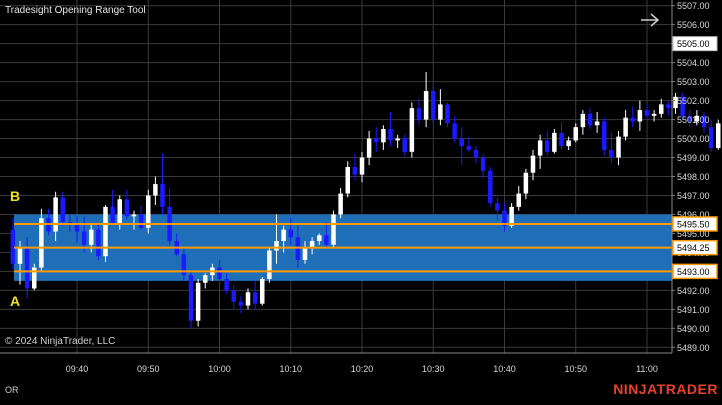 The image size is (722, 405). What do you see at coordinates (693, 25) in the screenshot?
I see `y-tick-label: 5506.00` at bounding box center [693, 25].